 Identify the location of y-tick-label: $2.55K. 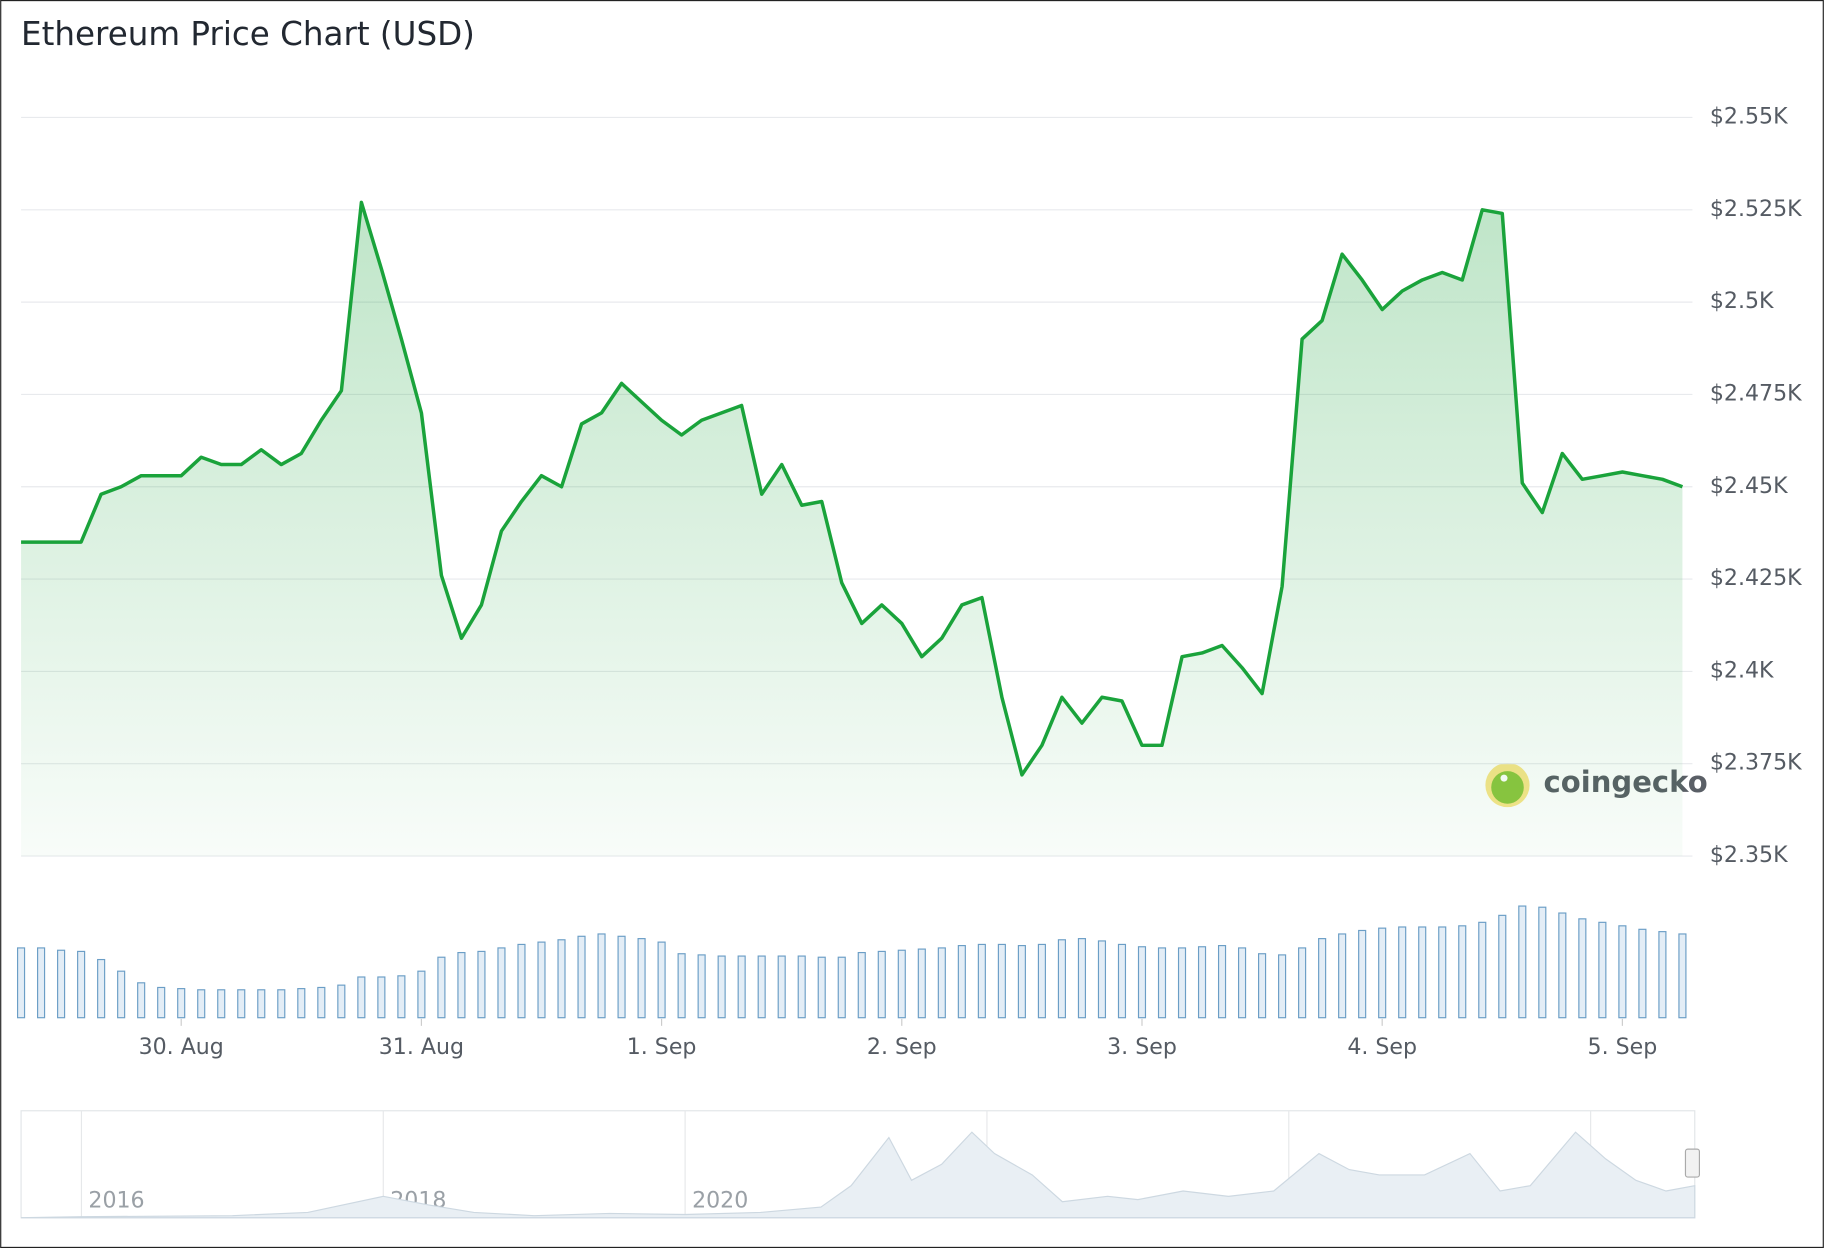
(1749, 116).